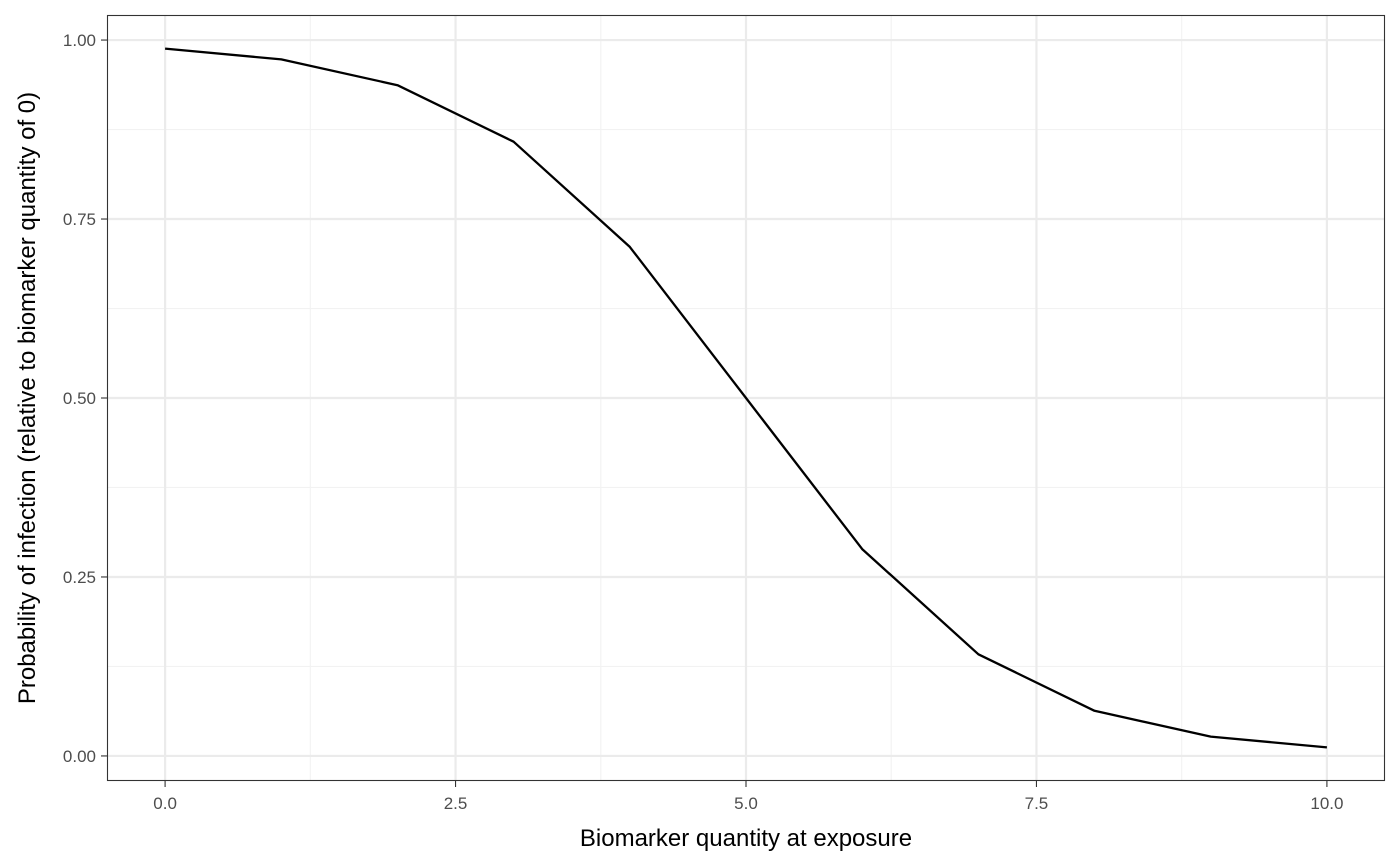  What do you see at coordinates (79, 398) in the screenshot?
I see `y-tick-label: 0.50` at bounding box center [79, 398].